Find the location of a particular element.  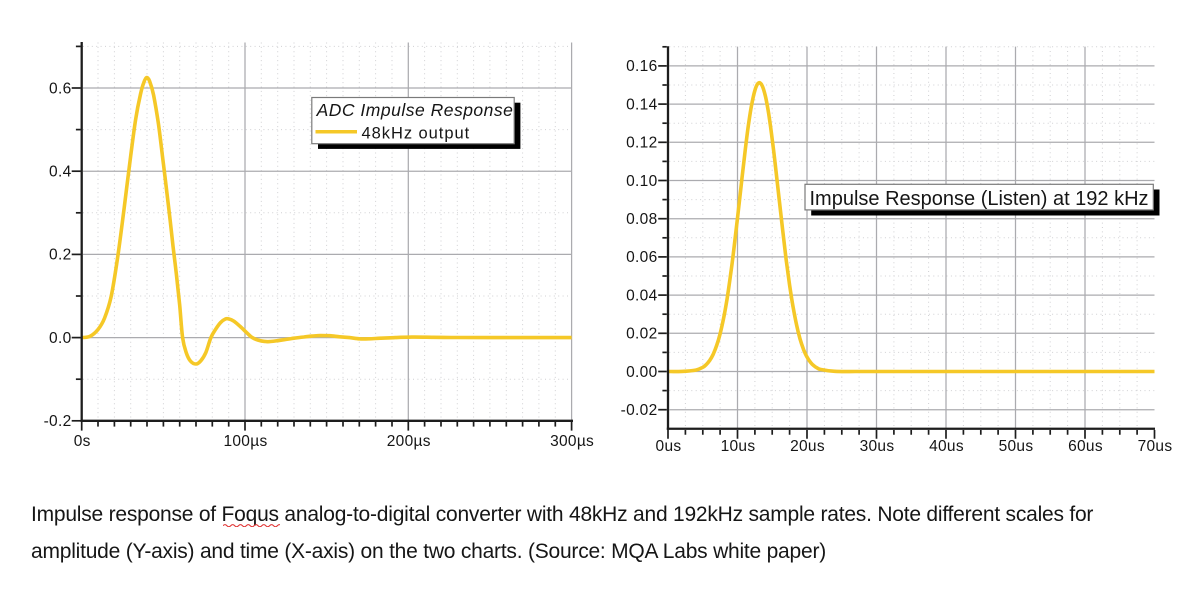

svg-text: 50us is located at coordinates (1016, 446).